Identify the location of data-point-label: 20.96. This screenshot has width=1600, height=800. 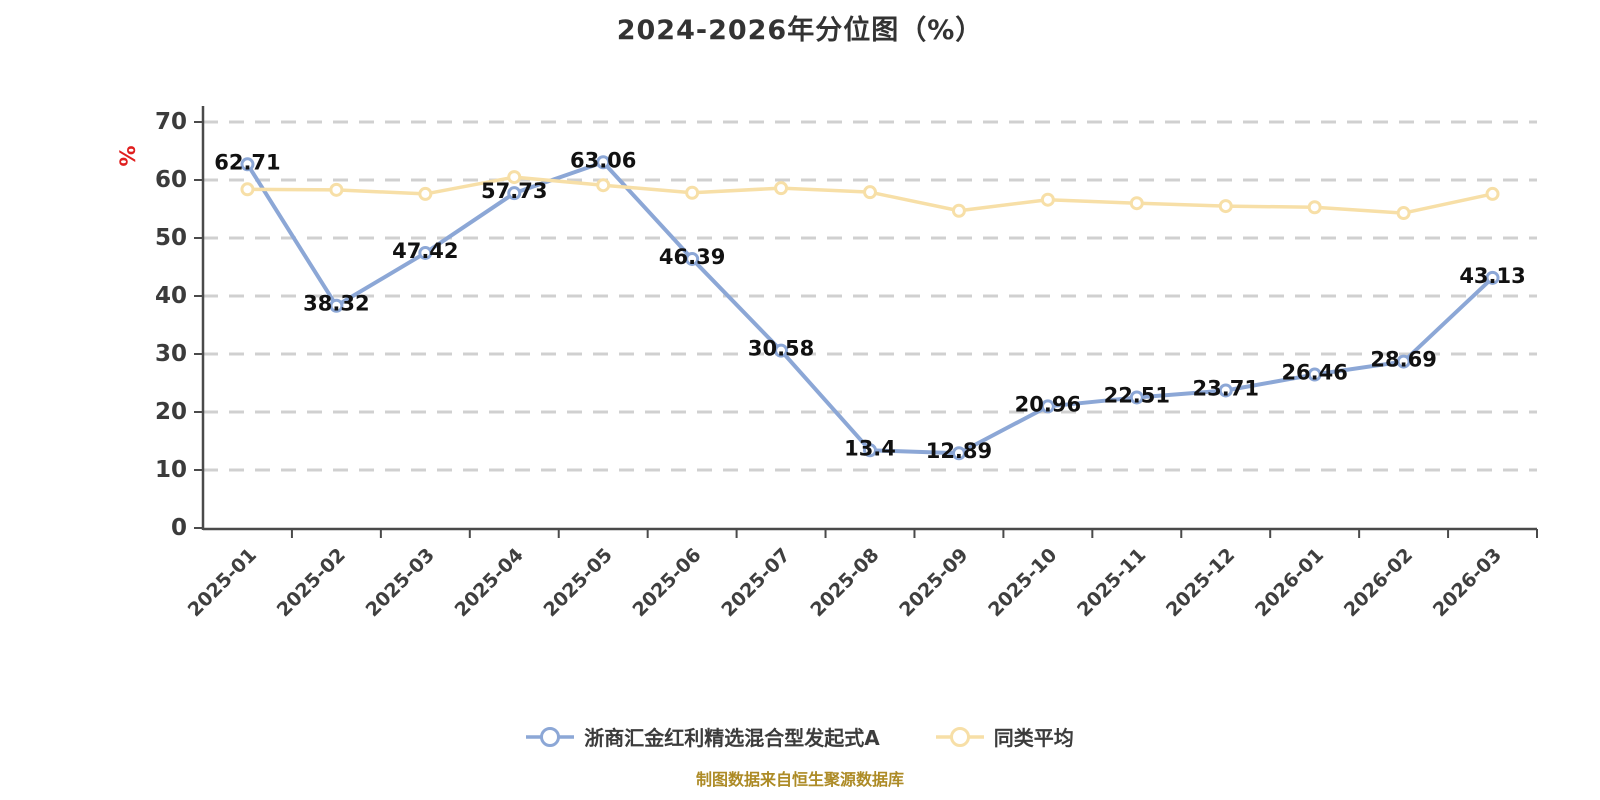
(1048, 404).